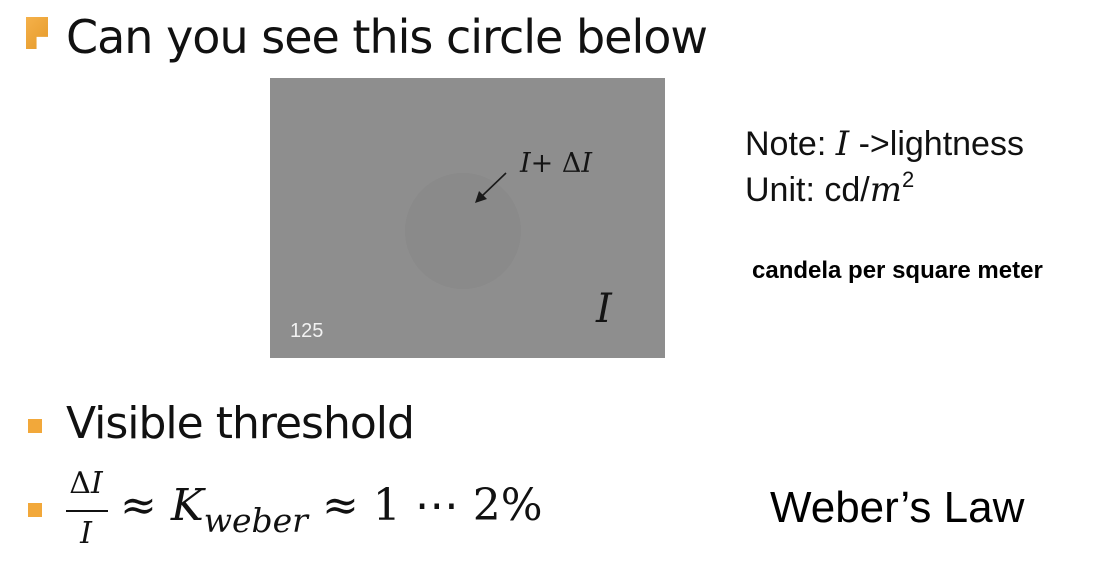  What do you see at coordinates (556, 163) in the screenshot?
I see `circle-intensity-label: I+ ΔI` at bounding box center [556, 163].